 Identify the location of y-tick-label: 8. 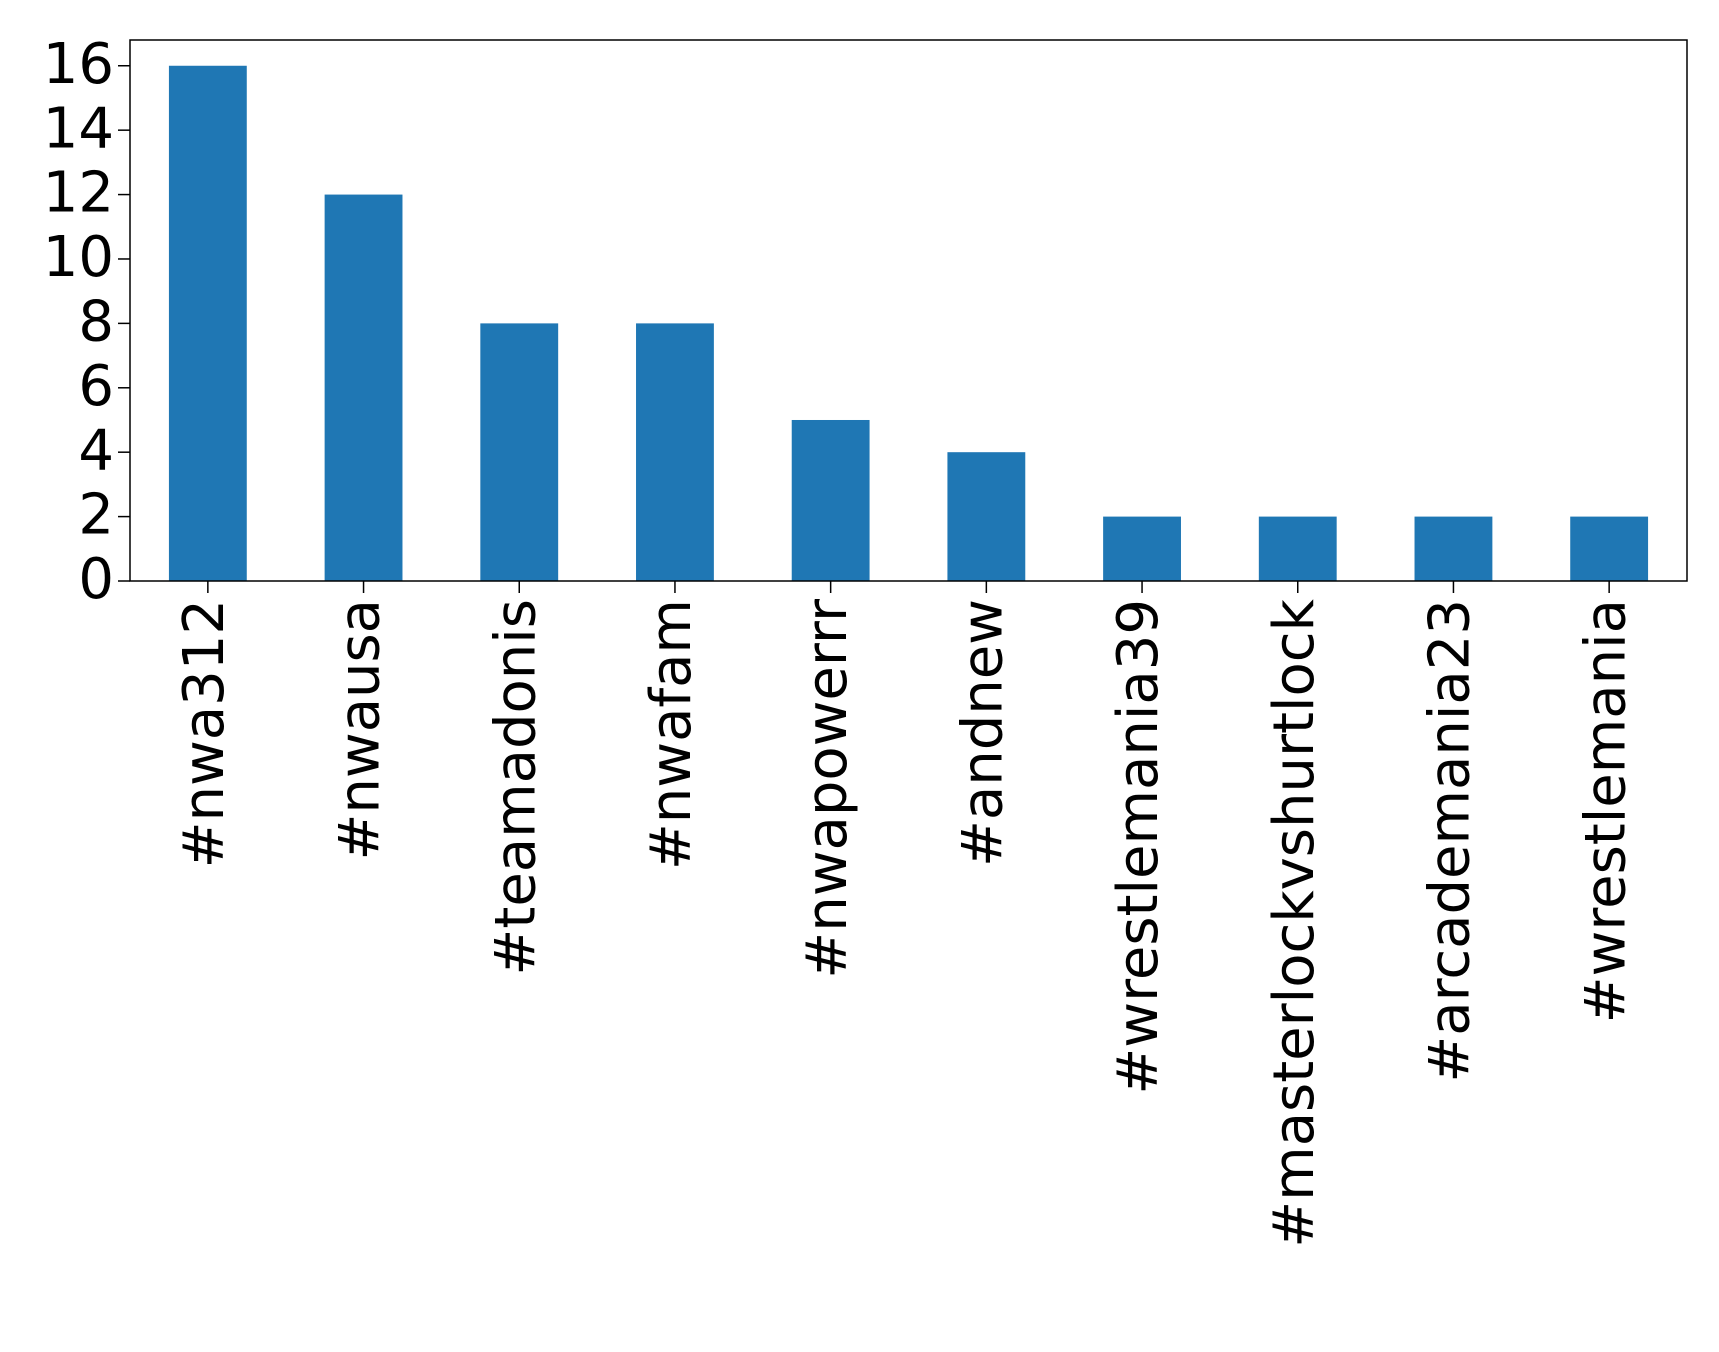
(96, 322).